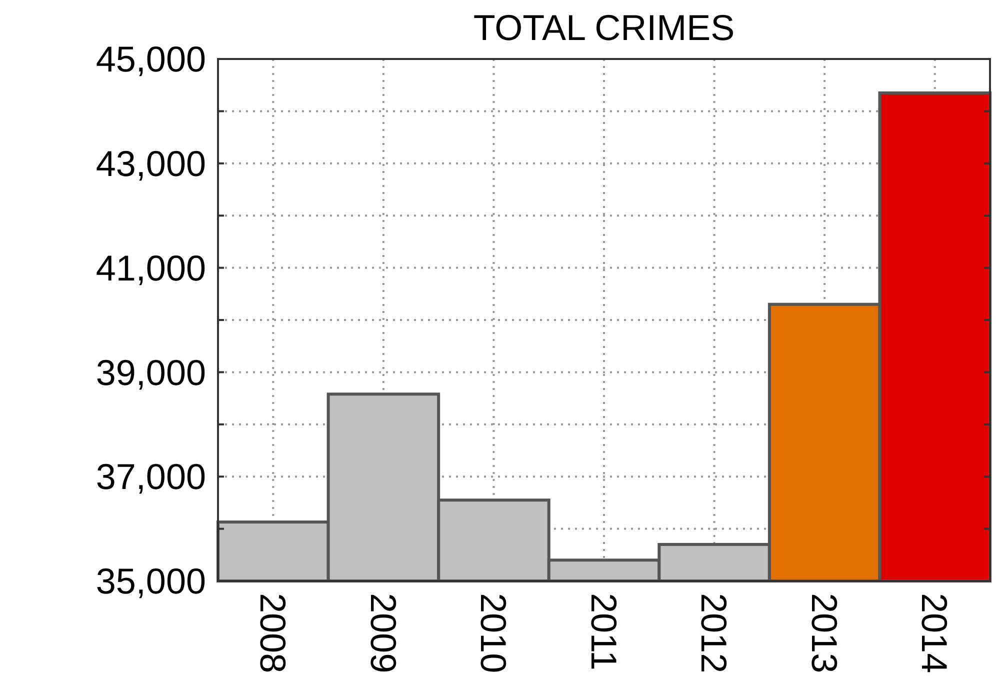  What do you see at coordinates (151, 477) in the screenshot?
I see `y-tick-label: 37,000` at bounding box center [151, 477].